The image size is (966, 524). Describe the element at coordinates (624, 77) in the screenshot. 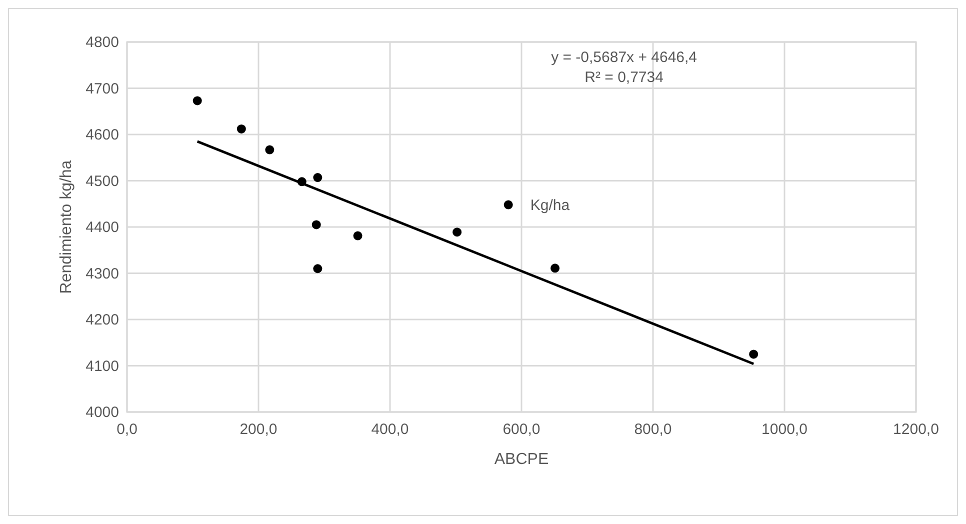

I see `annotation: R² = 0,7734` at that location.